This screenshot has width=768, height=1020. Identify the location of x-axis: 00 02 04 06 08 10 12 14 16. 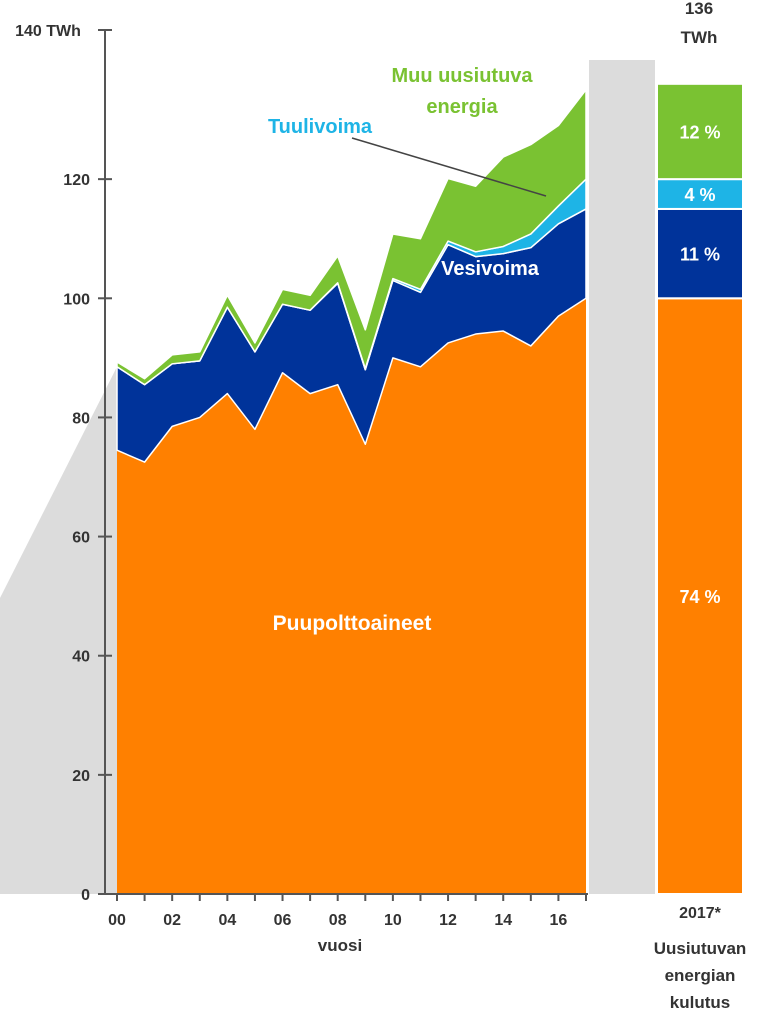
(346, 911).